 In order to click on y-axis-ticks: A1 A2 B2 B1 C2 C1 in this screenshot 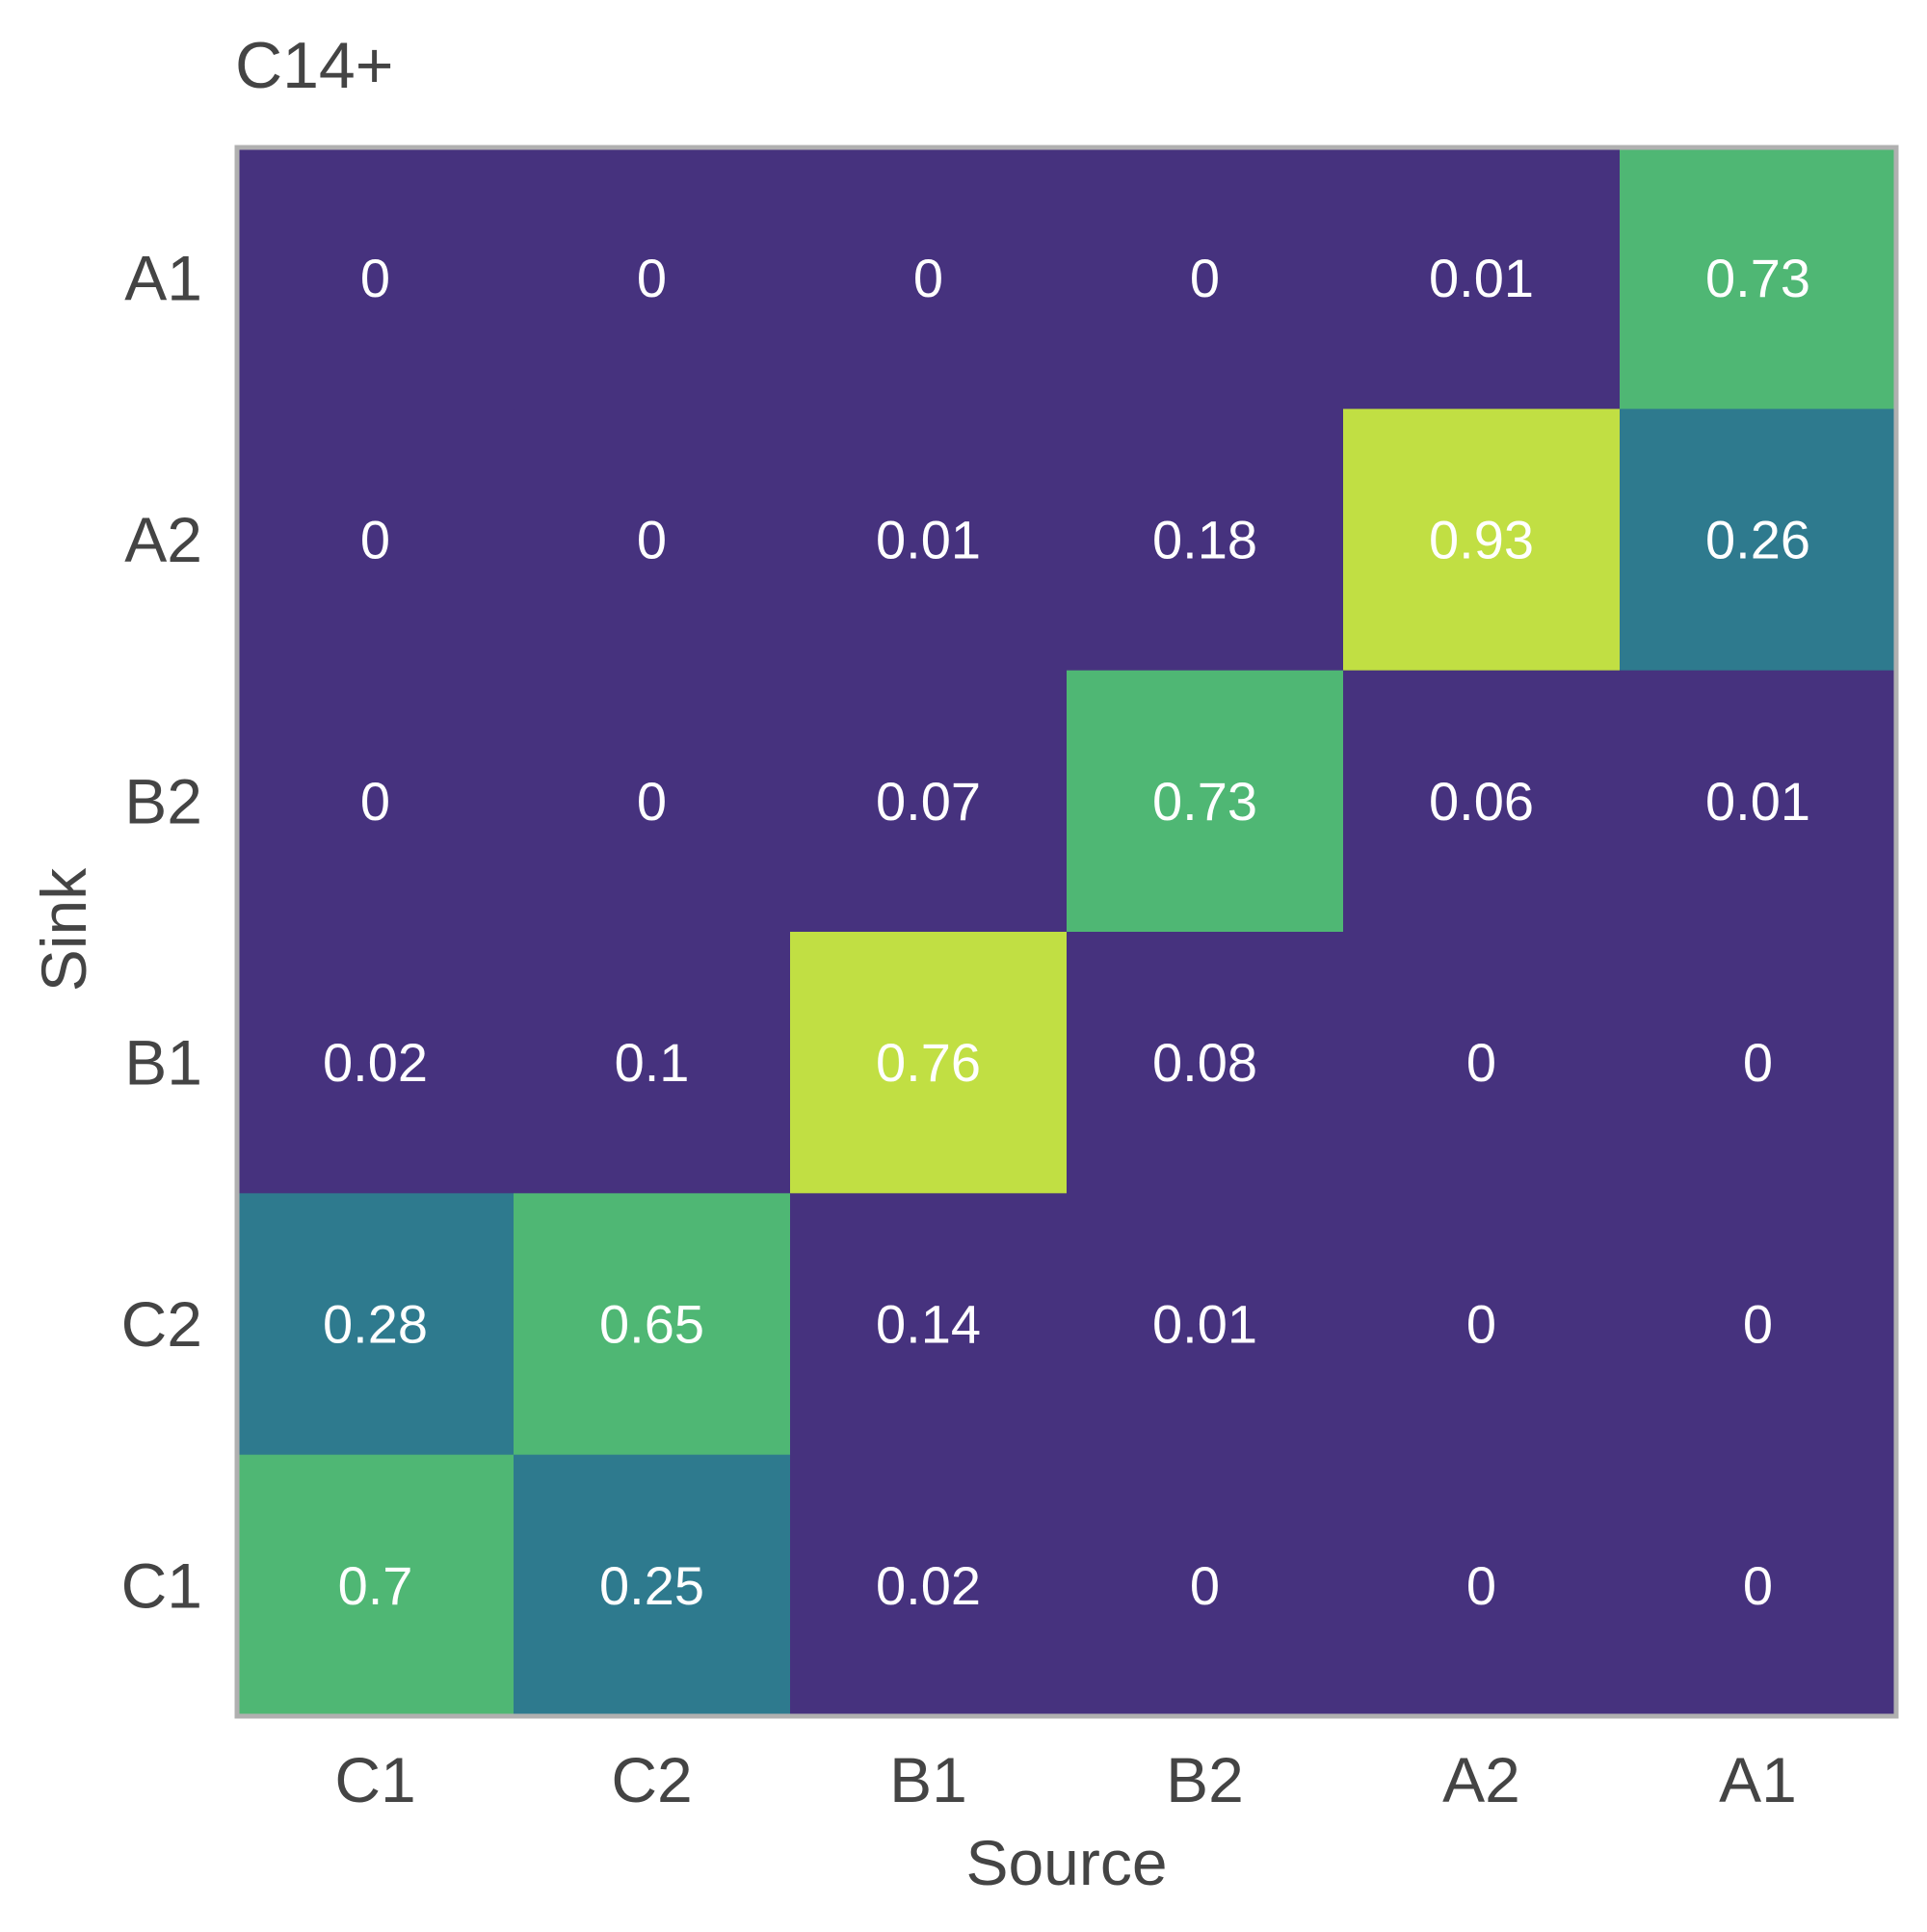, I will do `click(162, 932)`.